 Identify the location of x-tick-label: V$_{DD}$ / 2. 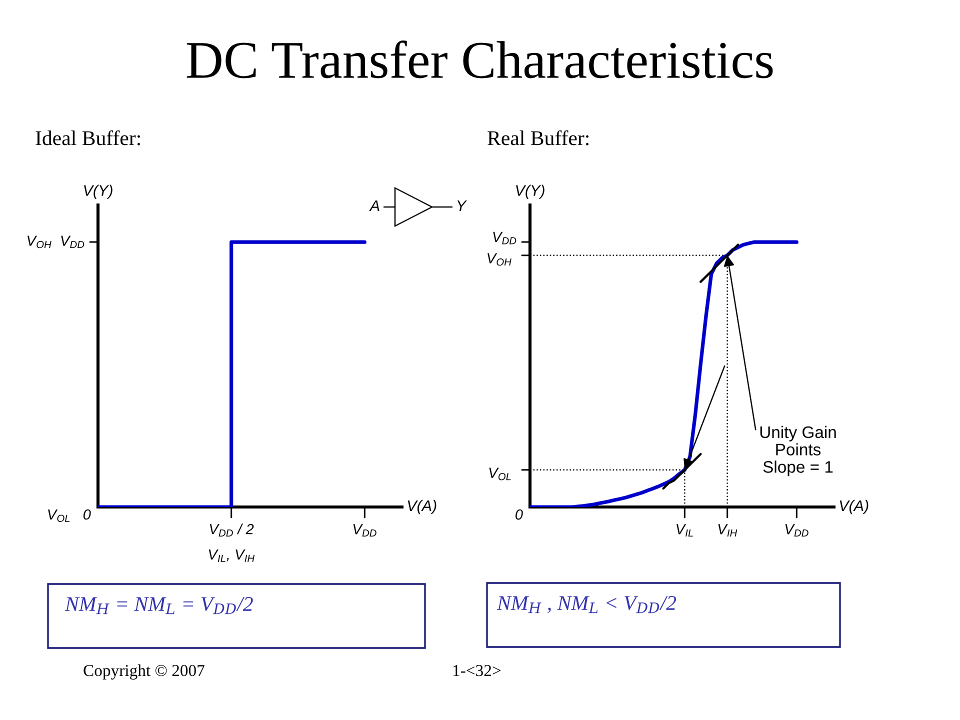
(232, 530).